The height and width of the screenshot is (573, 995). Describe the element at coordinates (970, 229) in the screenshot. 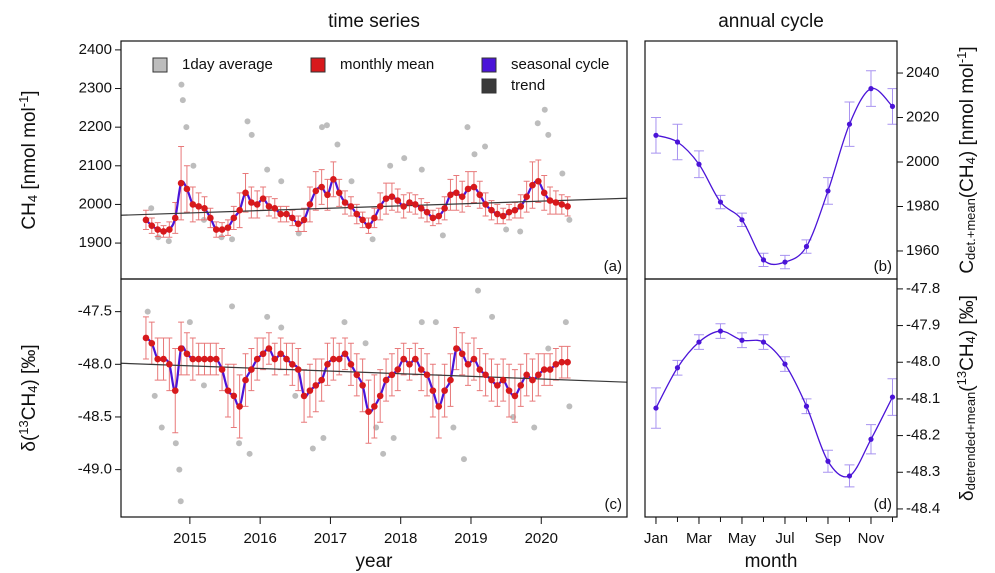

I see `y-axis-label-part: det.+mean` at that location.